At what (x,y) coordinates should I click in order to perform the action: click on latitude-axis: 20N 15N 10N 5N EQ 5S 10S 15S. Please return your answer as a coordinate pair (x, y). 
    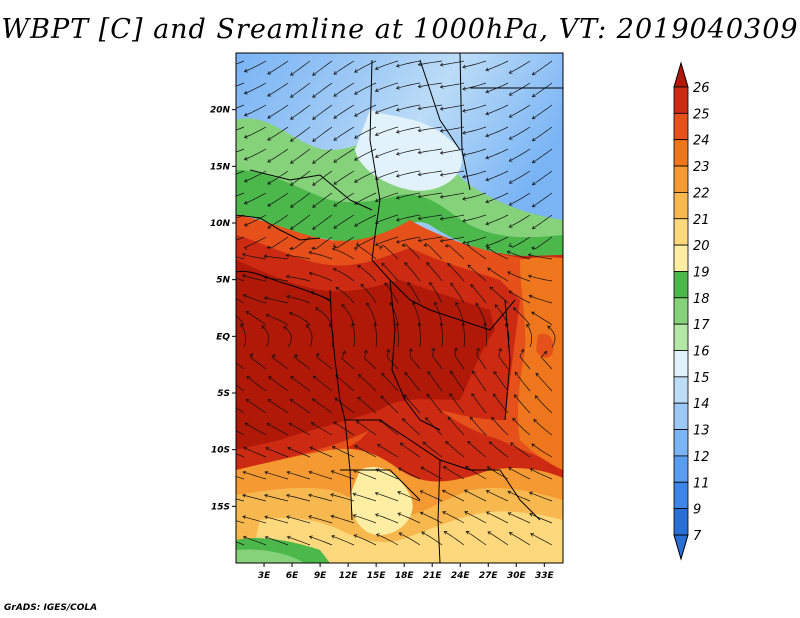
    Looking at the image, I should click on (223, 309).